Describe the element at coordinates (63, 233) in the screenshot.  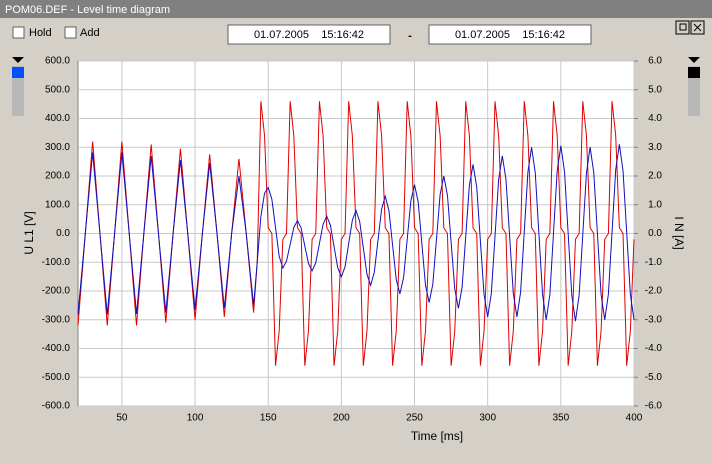
I see `y-tick-label: 0.0` at that location.